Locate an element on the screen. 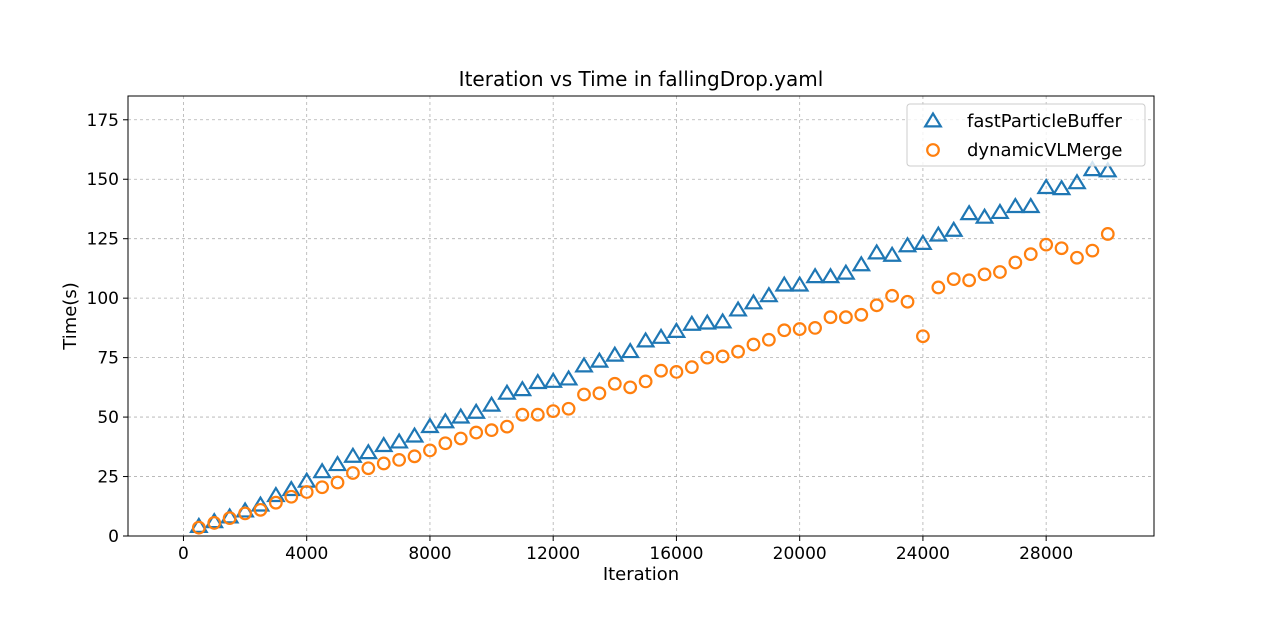 This screenshot has height=630, width=1282. x-tick-label: 8000 is located at coordinates (429, 554).